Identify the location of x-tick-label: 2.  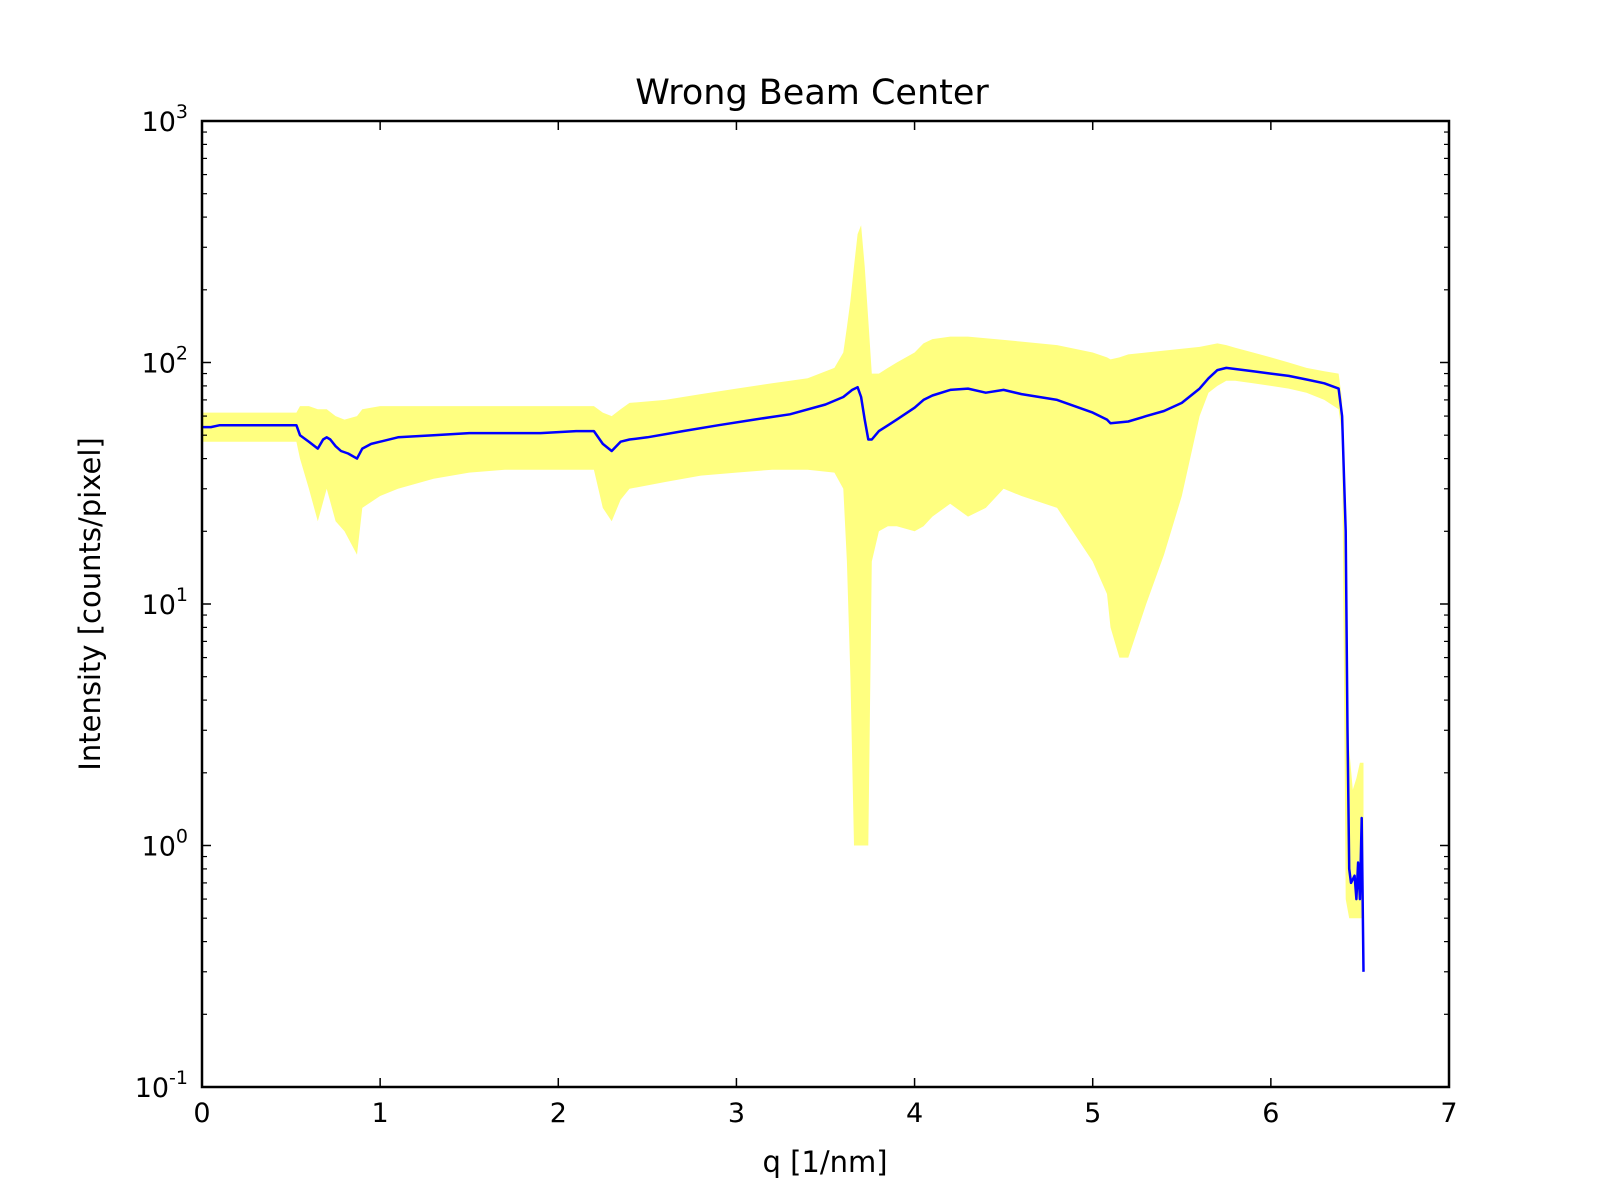
(558, 1113).